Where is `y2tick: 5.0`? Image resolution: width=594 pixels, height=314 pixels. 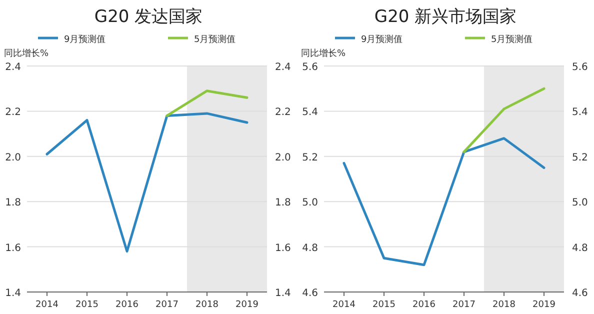 y2tick: 5.0 is located at coordinates (580, 203).